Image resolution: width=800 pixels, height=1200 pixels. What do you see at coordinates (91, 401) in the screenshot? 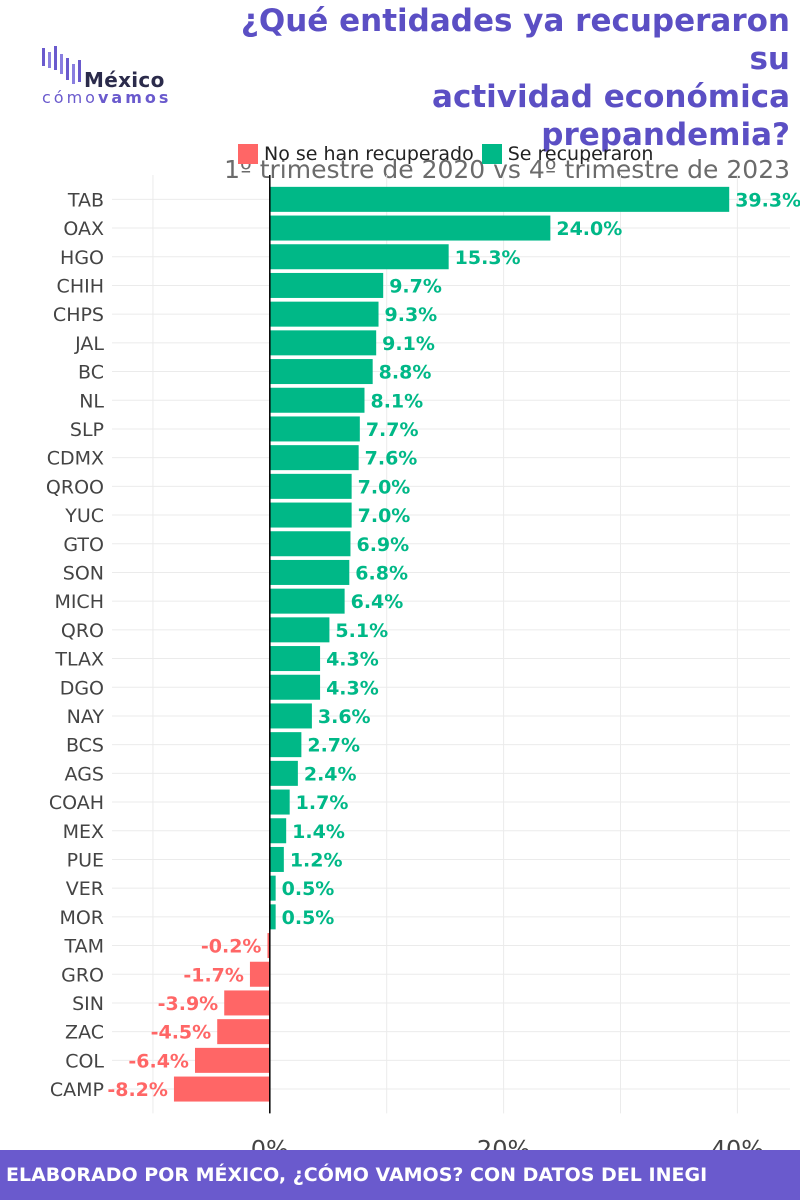
I see `category-label: NL` at bounding box center [91, 401].